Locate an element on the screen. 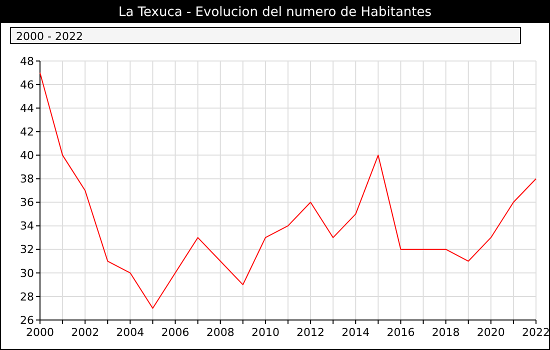 The height and width of the screenshot is (350, 550). y-tick-label: 42 is located at coordinates (27, 131).